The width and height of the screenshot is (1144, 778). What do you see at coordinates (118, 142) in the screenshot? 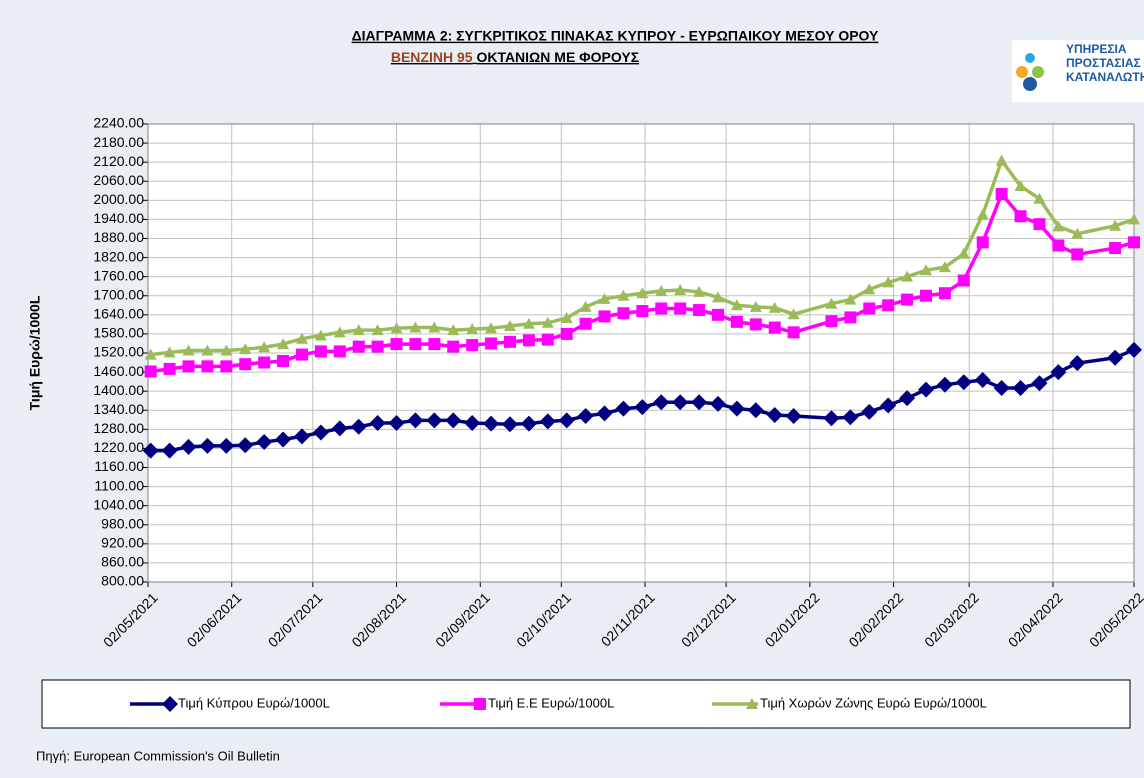
I see `y-tick-label: 2180.00` at bounding box center [118, 142].